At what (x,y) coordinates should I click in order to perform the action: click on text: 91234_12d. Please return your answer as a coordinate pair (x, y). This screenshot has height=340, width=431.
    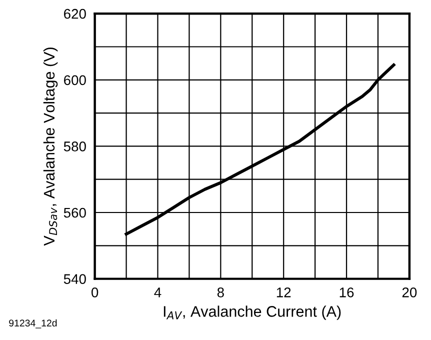
    Looking at the image, I should click on (33, 323).